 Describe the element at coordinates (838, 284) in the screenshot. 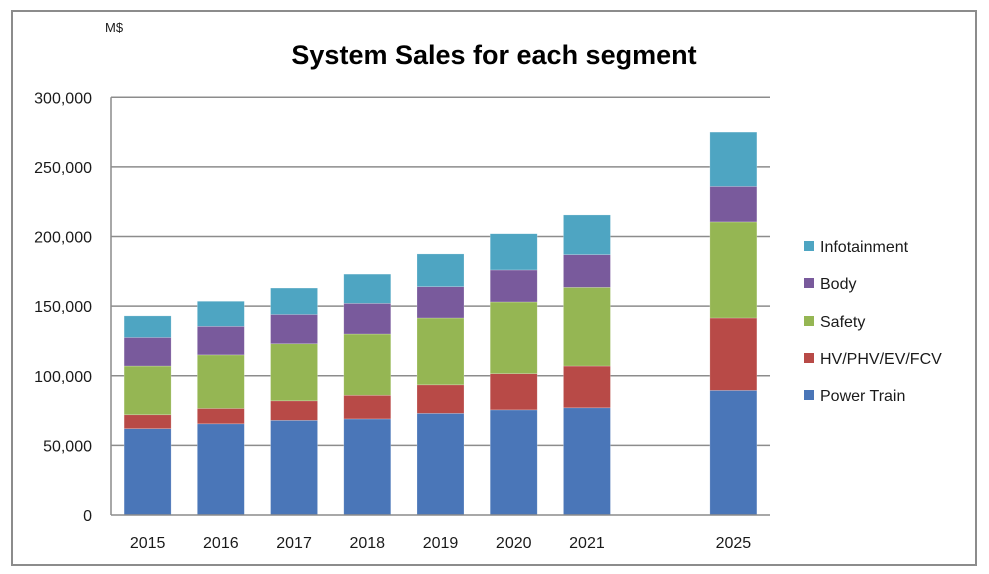

I see `legend-label: Body` at that location.